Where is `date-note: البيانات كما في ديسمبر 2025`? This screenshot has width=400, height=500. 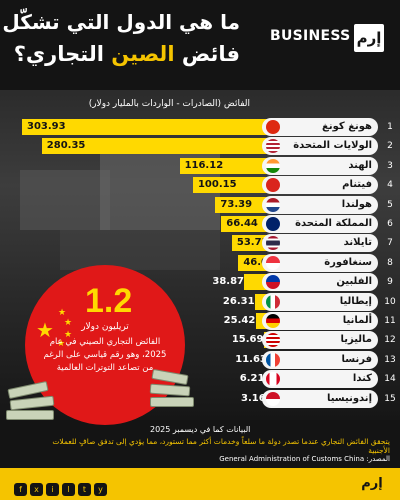
date-note: البيانات كما في ديسمبر 2025 is located at coordinates (200, 429).